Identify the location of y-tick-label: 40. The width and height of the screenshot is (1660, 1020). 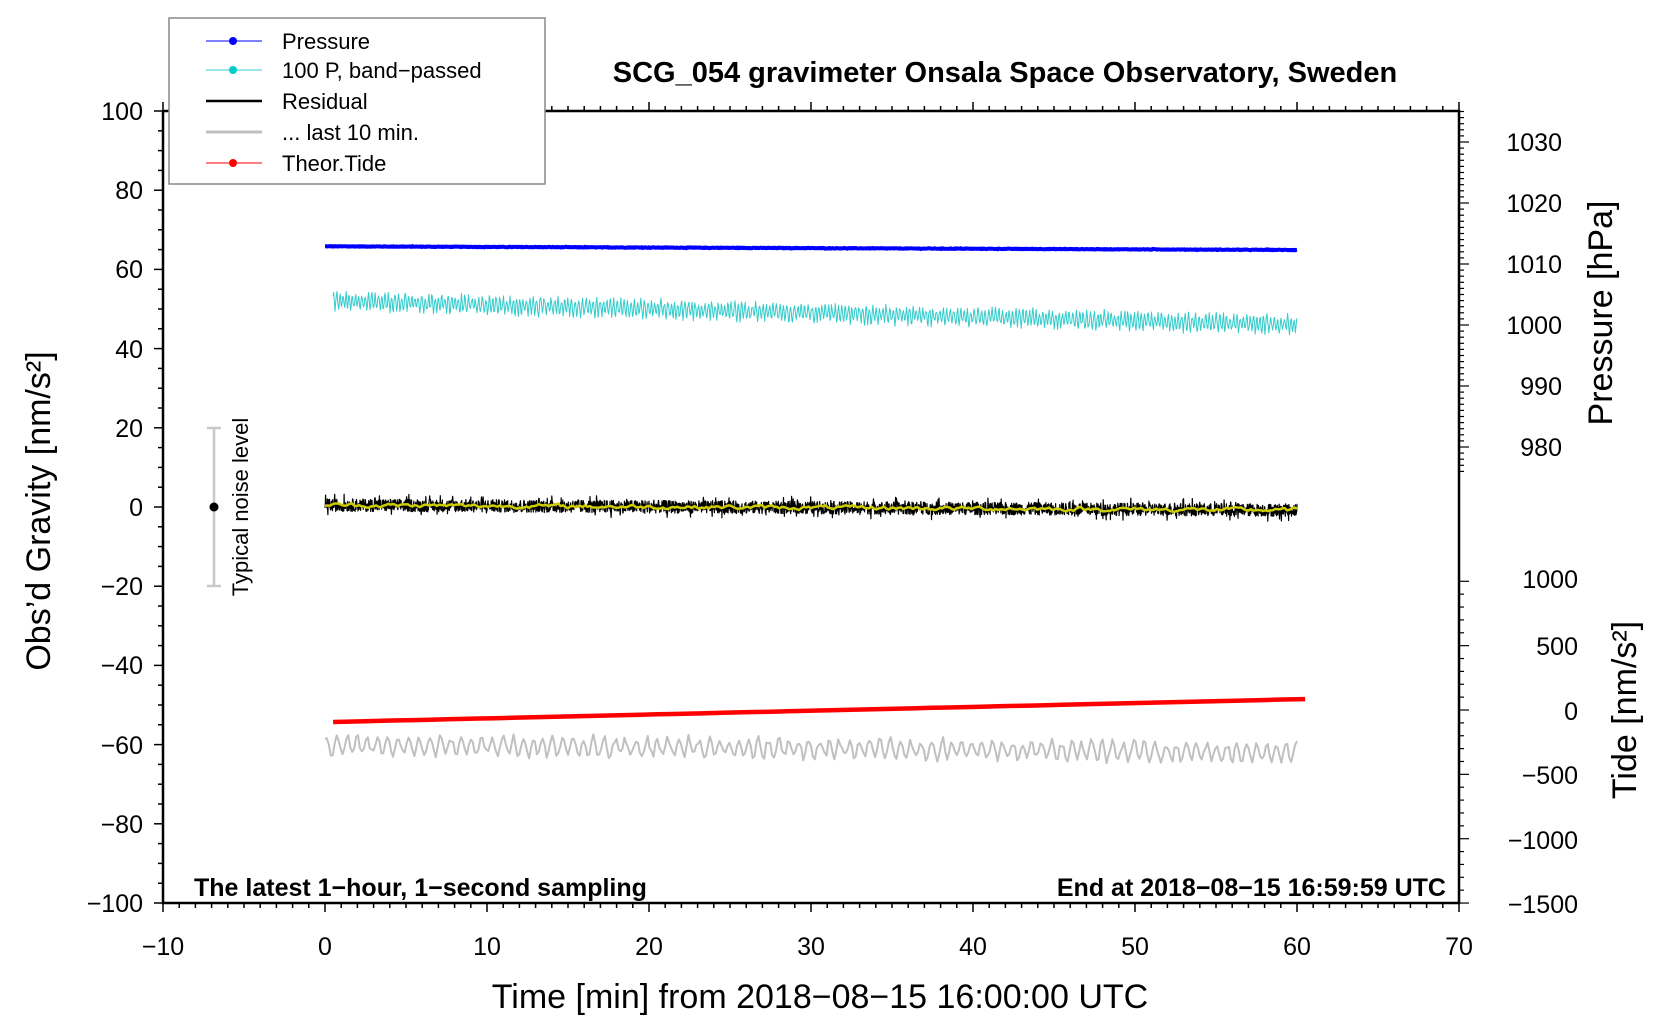
(129, 350).